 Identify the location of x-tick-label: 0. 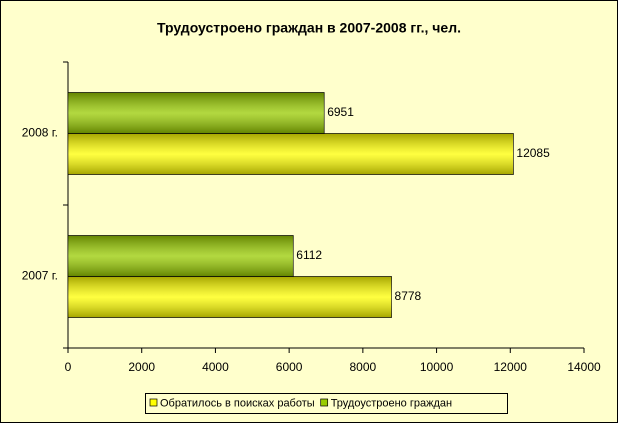
(68, 367).